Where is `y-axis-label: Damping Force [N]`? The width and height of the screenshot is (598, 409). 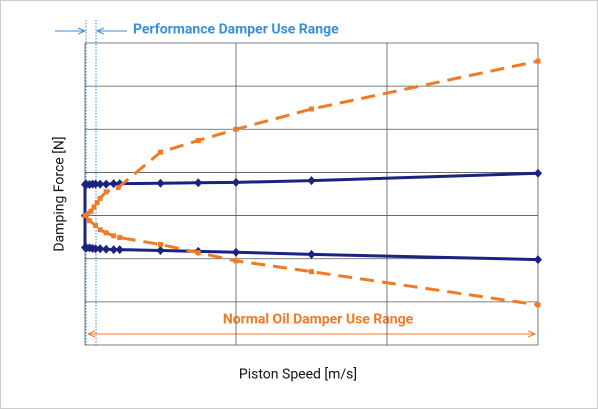 y-axis-label: Damping Force [N] is located at coordinates (60, 193).